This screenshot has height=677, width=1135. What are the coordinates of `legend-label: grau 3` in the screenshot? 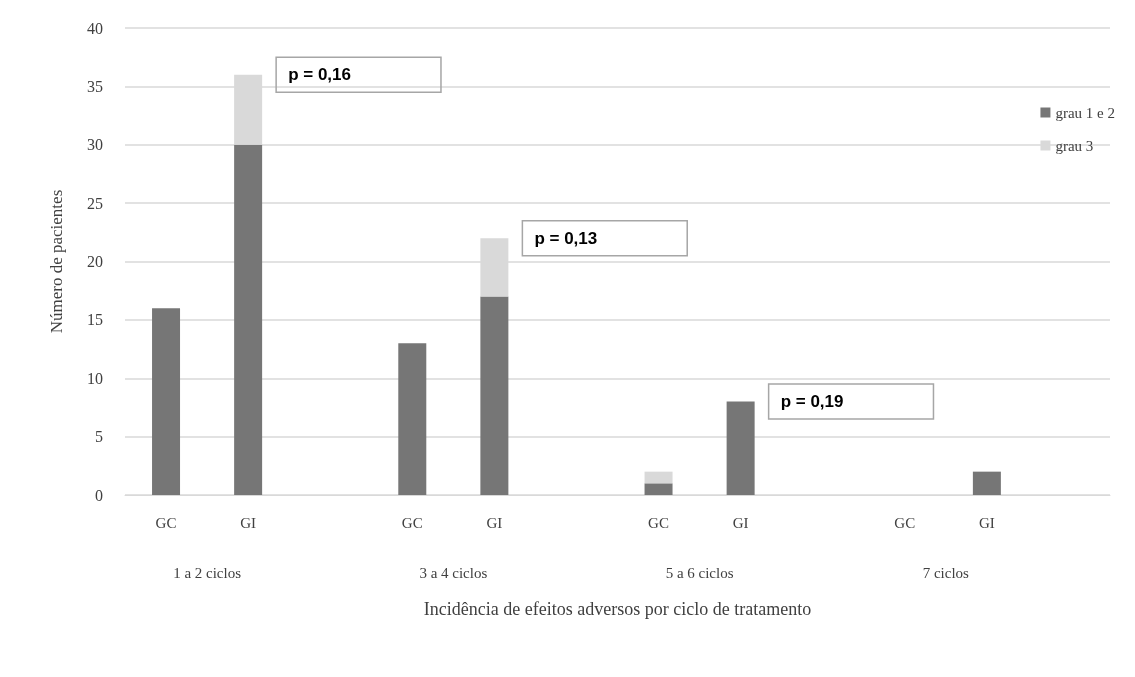 It's located at (1074, 145).